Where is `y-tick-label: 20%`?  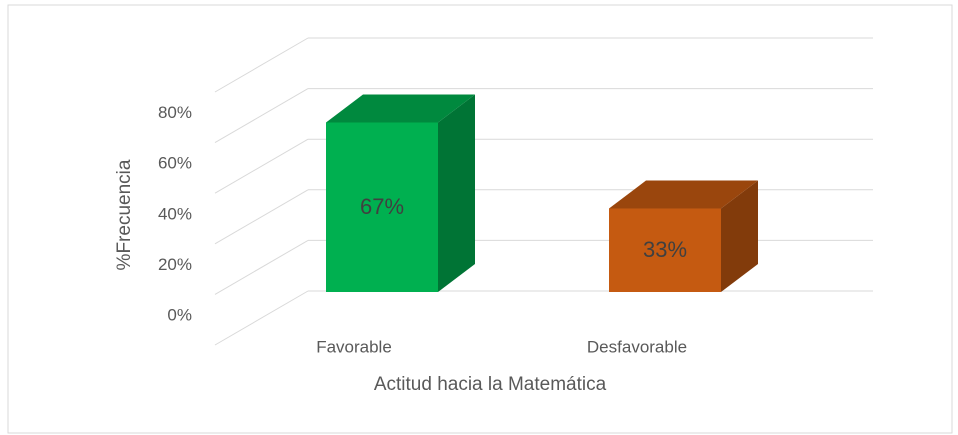 y-tick-label: 20% is located at coordinates (175, 264).